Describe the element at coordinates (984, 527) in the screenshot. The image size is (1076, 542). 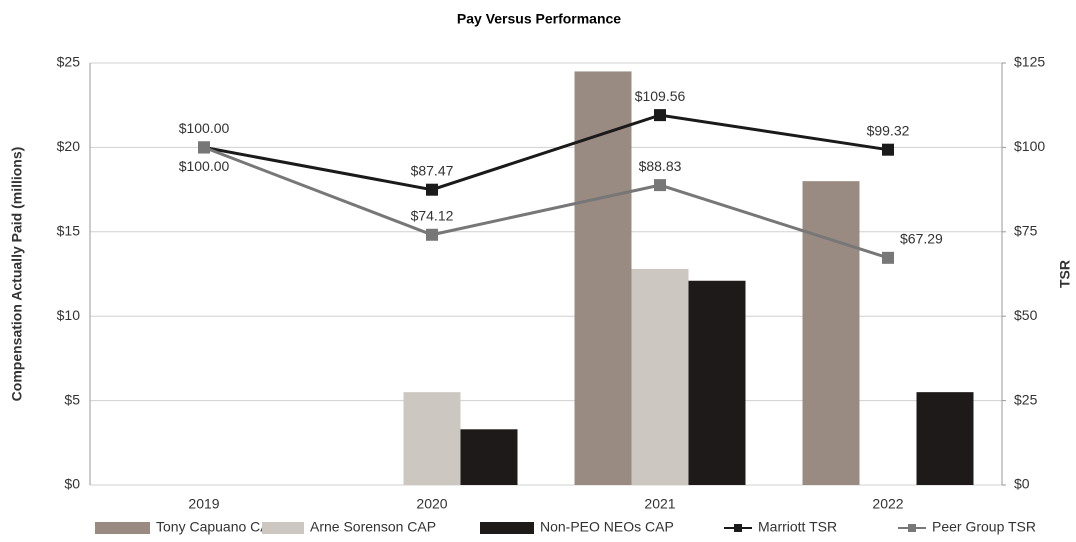
I see `legend-label: Peer Group TSR` at that location.